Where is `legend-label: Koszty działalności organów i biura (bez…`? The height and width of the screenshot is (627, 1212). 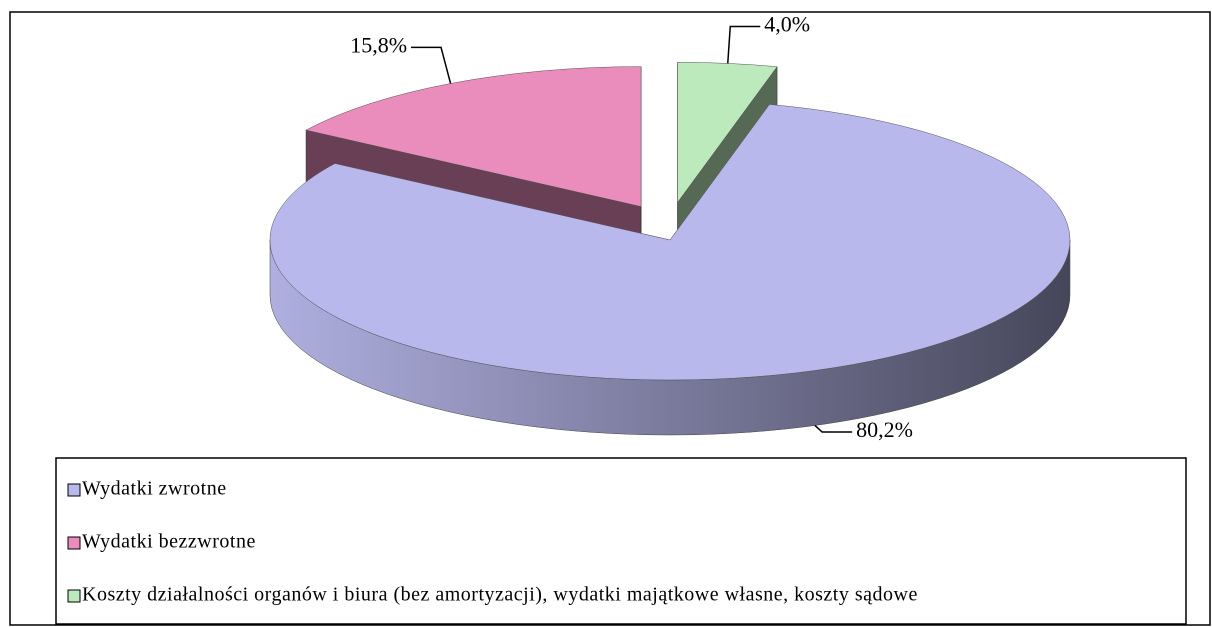
legend-label: Koszty działalności organów i biura (bez… is located at coordinates (500, 595).